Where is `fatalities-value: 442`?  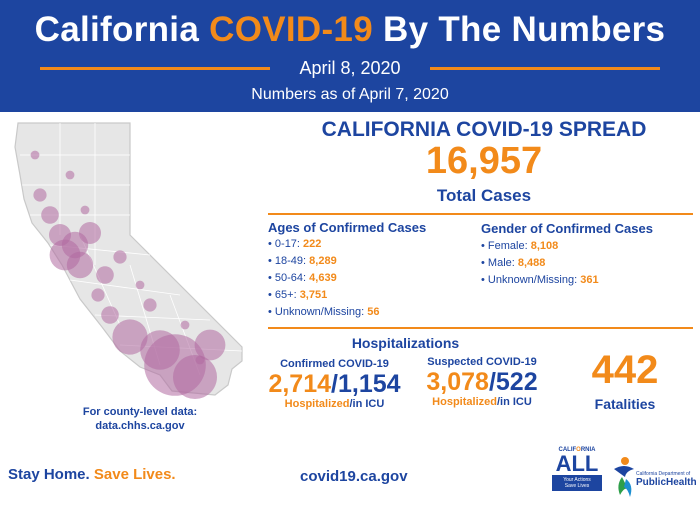
fatalities-value: 442 is located at coordinates (625, 370).